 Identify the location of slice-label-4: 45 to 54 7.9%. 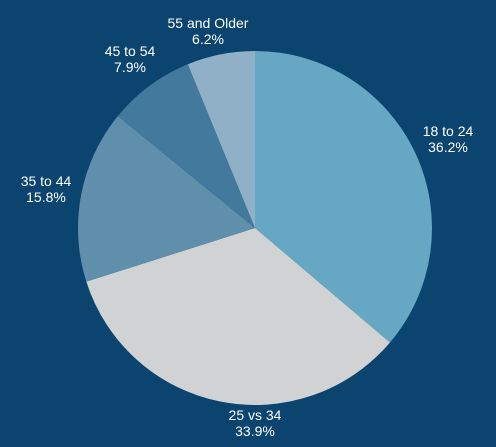
(130, 59).